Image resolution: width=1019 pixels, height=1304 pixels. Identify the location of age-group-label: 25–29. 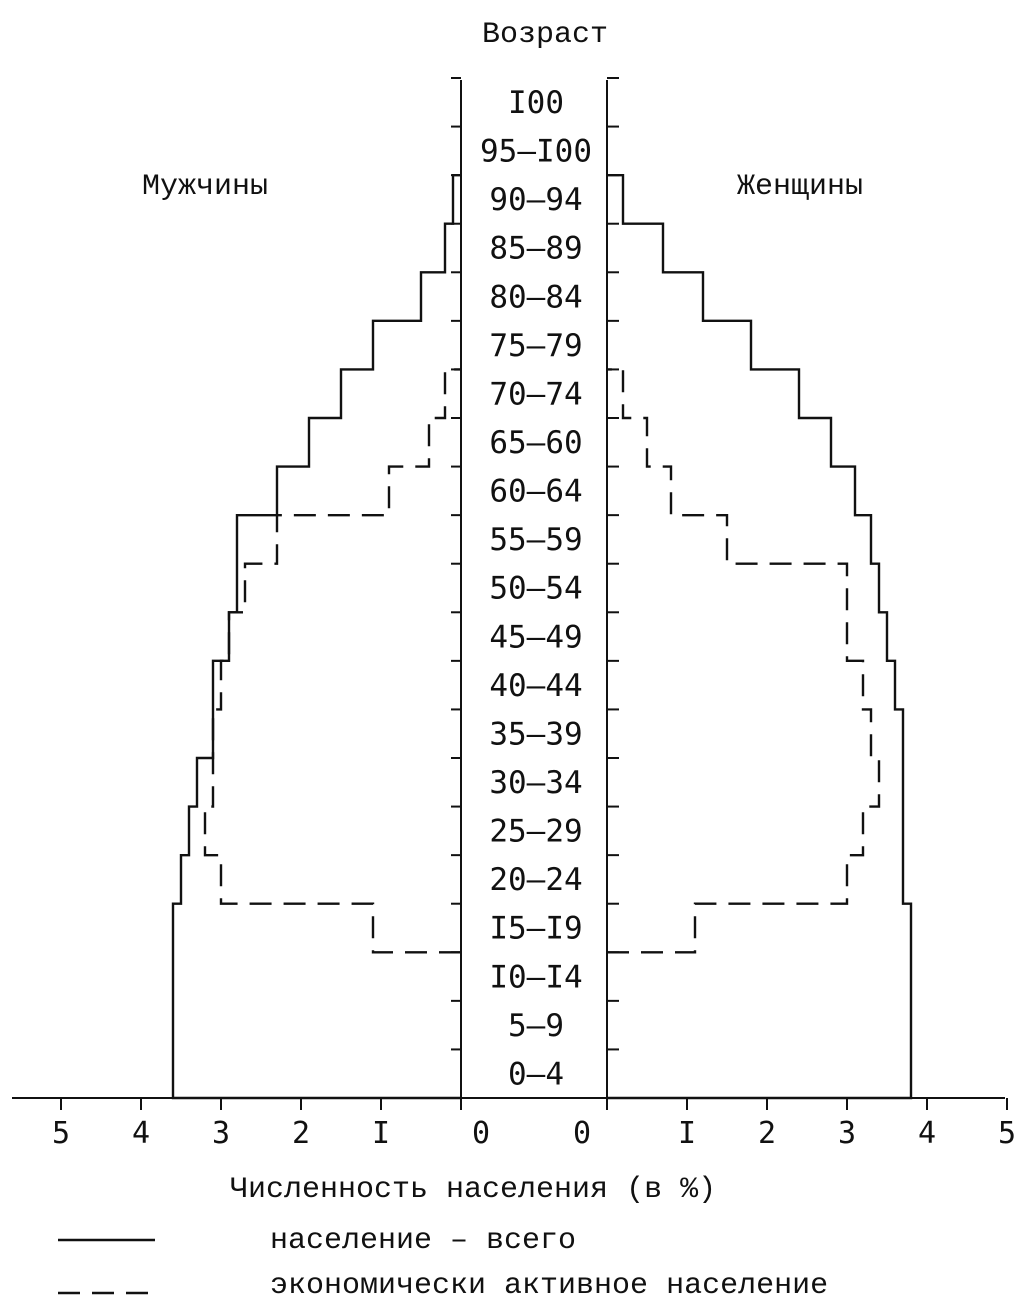
(535, 832).